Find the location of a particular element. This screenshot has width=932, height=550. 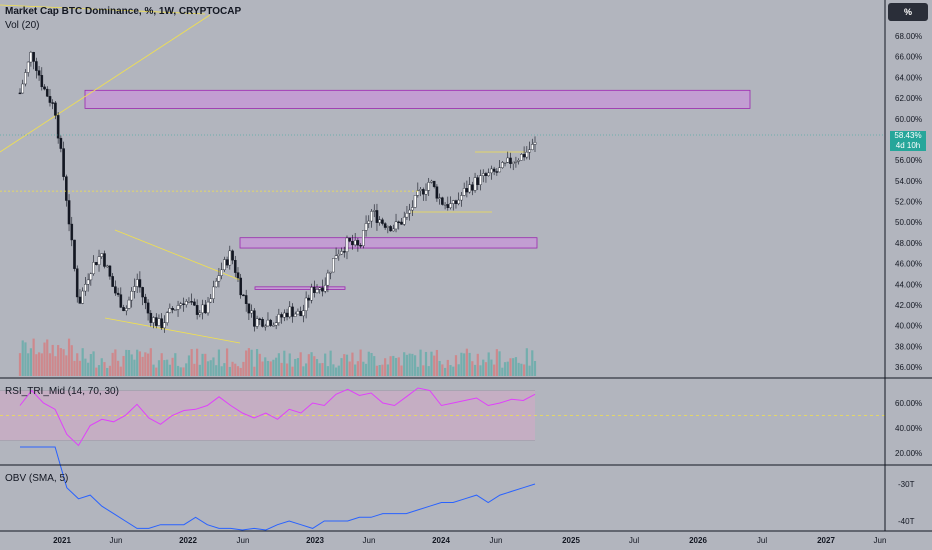

percent-scale-button: % is located at coordinates (908, 12).